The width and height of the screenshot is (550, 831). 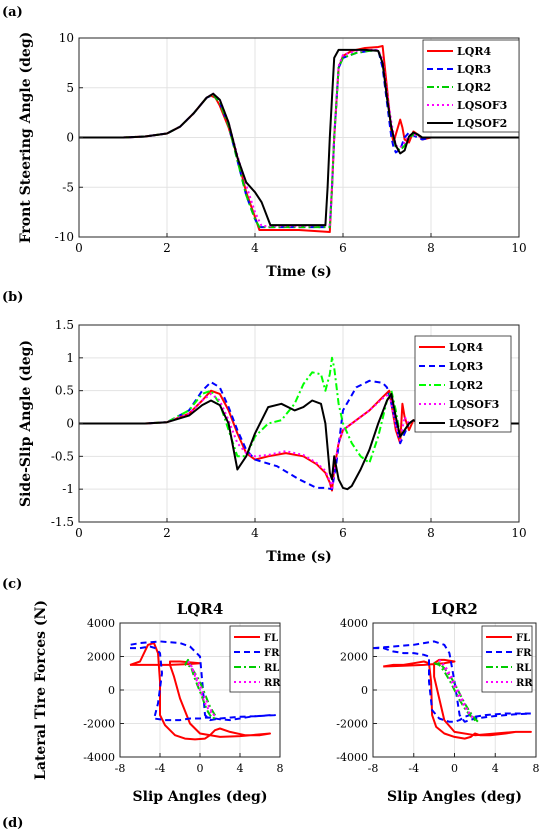 I want to click on y-axis-title: Lateral Tire Forces (N), so click(x=41, y=690).